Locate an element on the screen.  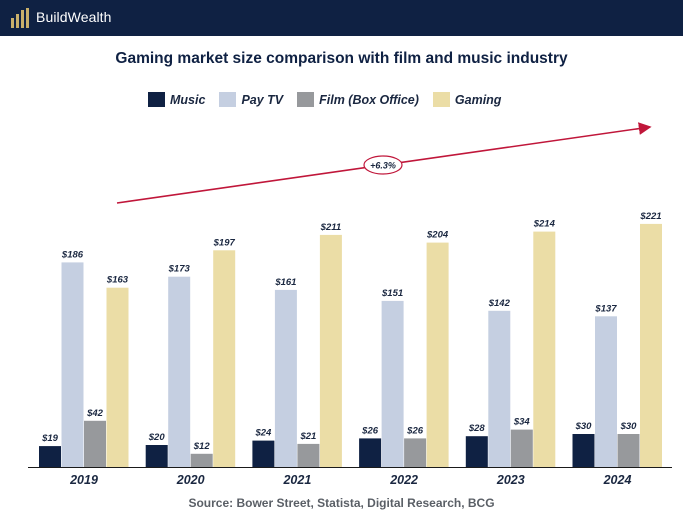
bar-pay-tv-2024 is located at coordinates (606, 391).